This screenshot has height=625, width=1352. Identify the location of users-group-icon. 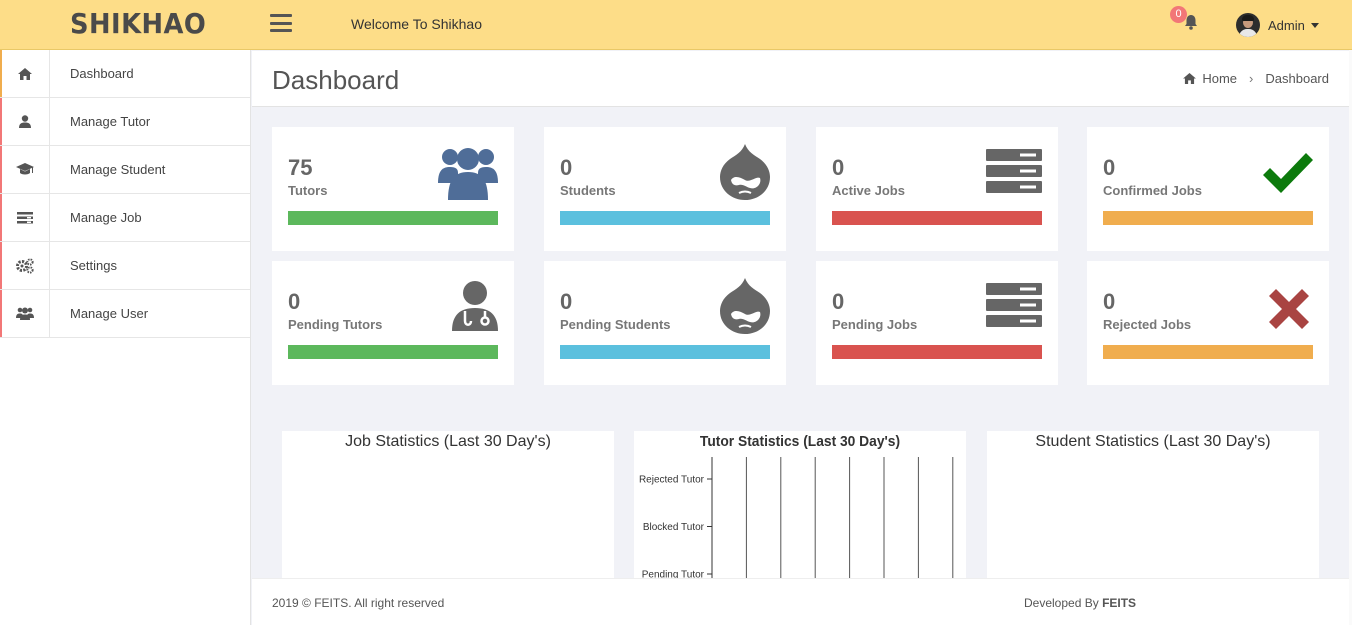
(468, 174).